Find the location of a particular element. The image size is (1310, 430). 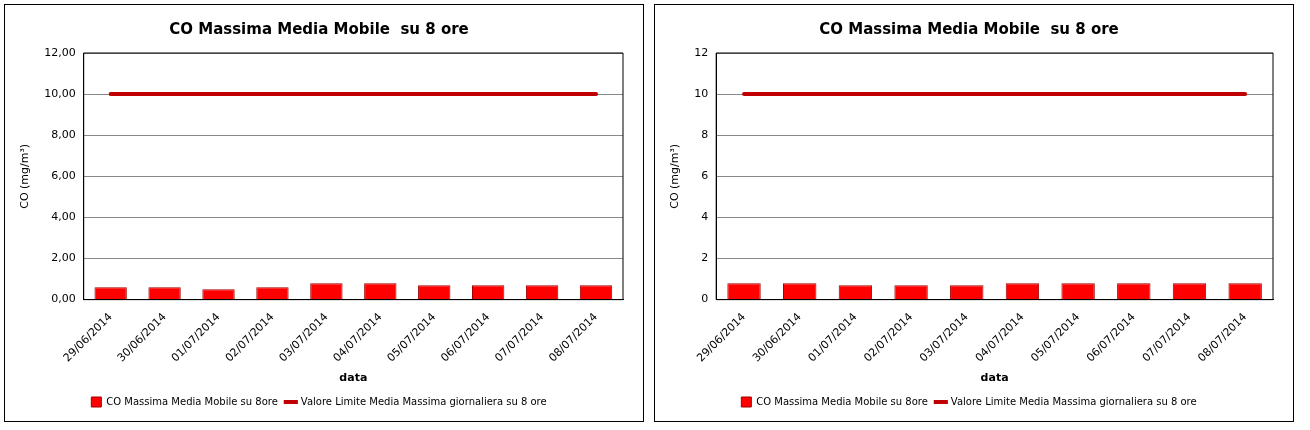

y-tick-label: 2,00 is located at coordinates (63, 258).